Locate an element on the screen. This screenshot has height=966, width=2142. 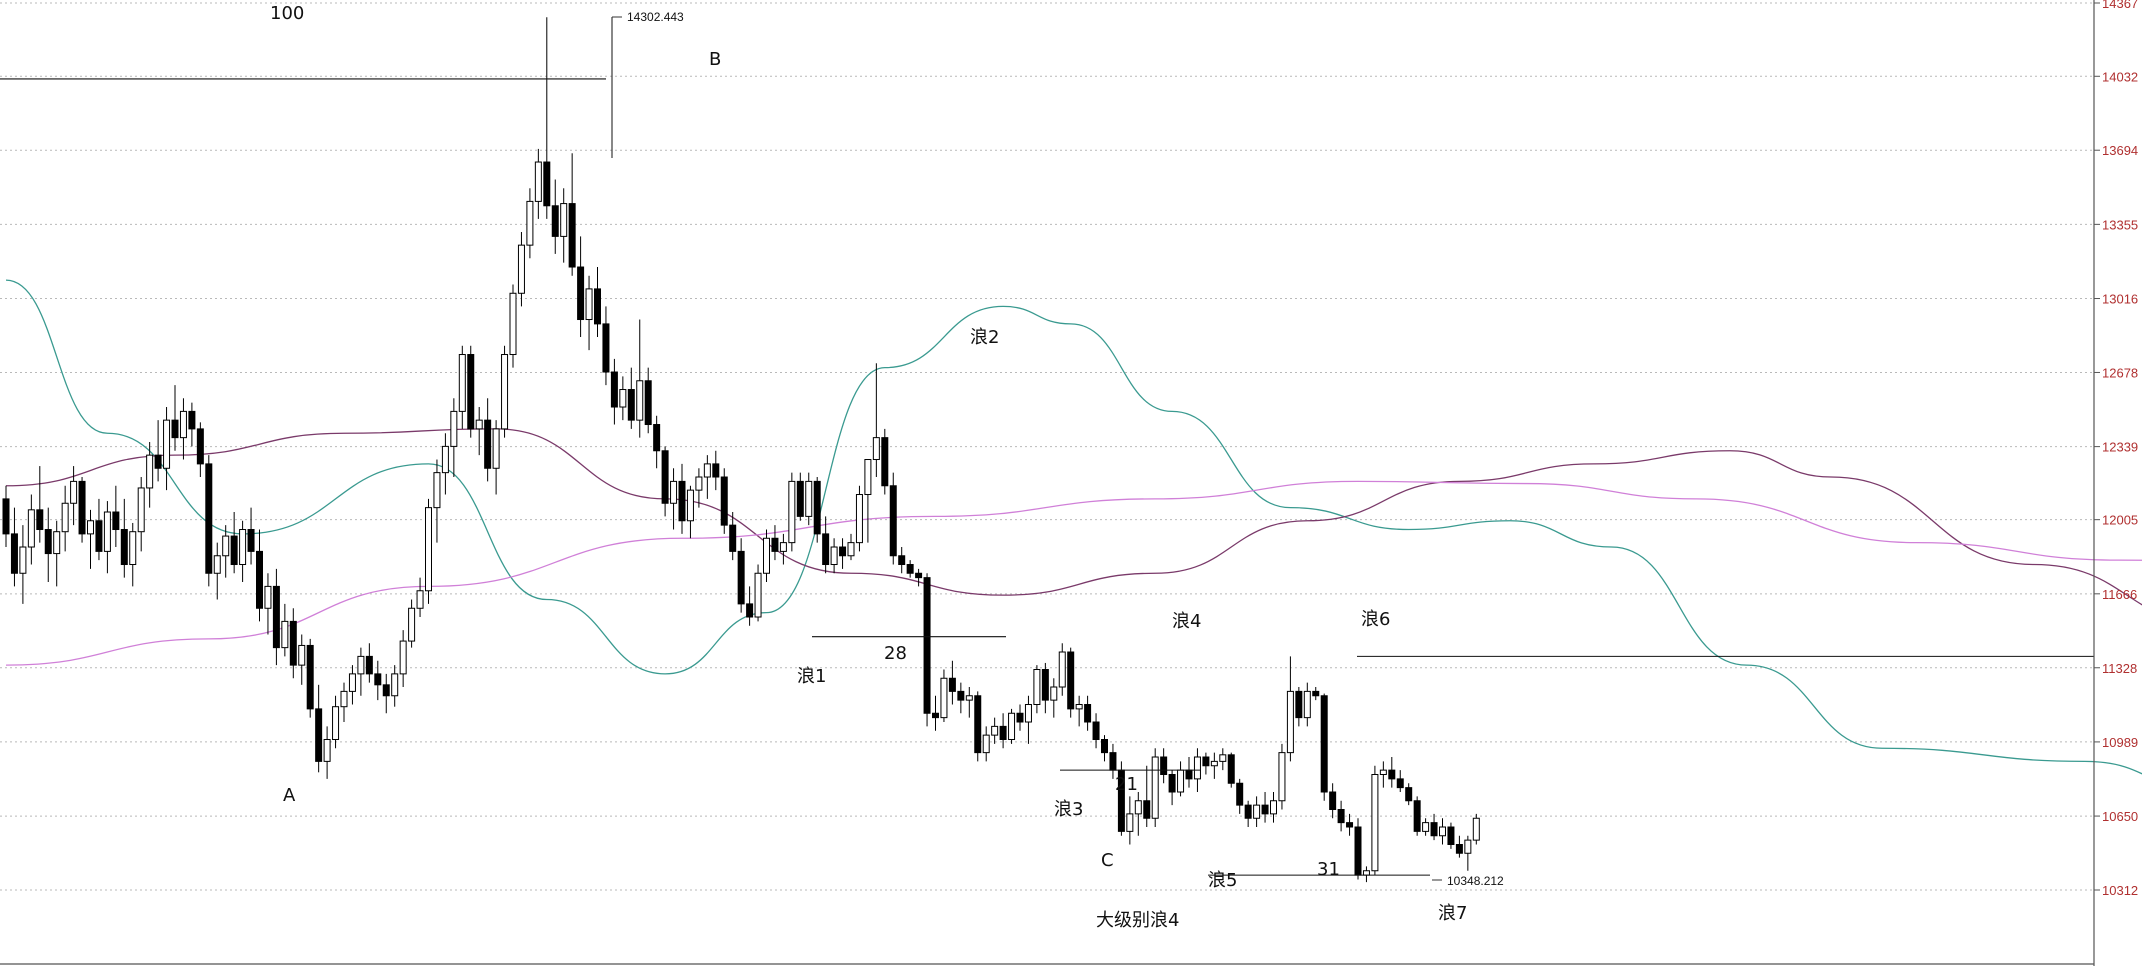
label-a: A is located at coordinates (289, 795).